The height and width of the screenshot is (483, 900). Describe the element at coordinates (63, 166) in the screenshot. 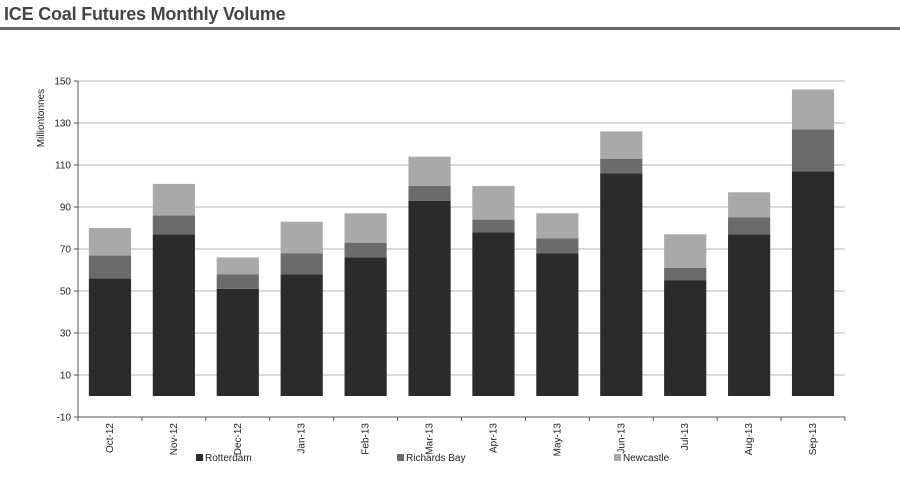

I see `y-tick-label: 110` at that location.